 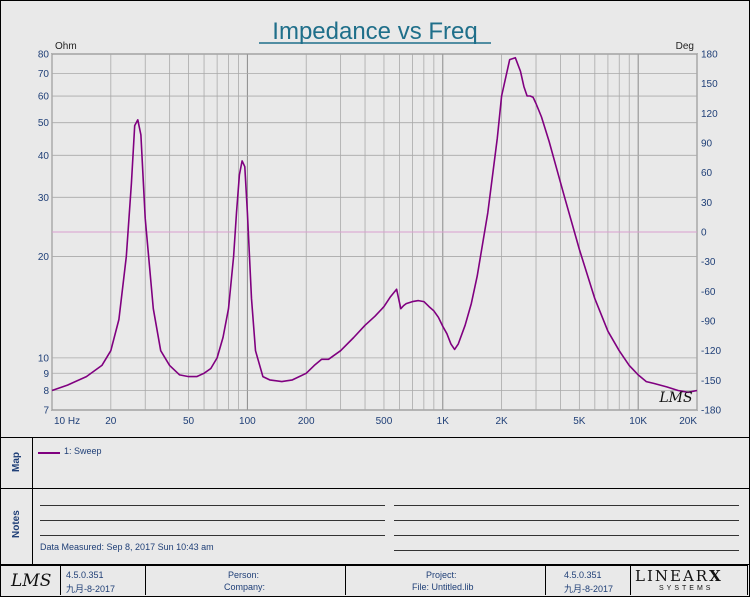 What do you see at coordinates (579, 421) in the screenshot?
I see `x-tick-label: 5K` at bounding box center [579, 421].